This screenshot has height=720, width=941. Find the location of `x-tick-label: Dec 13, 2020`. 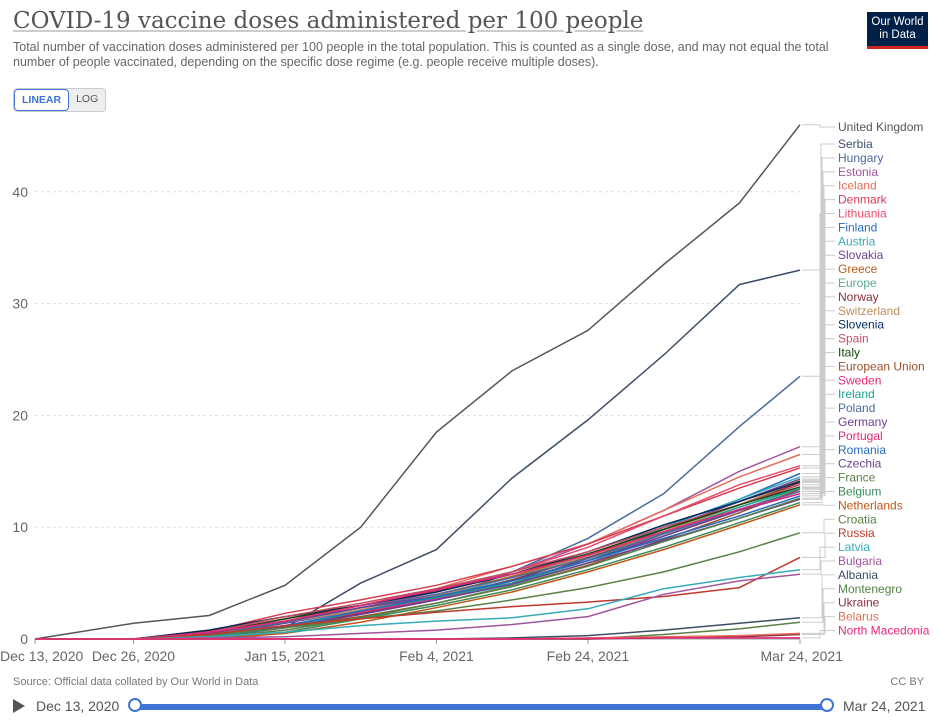

x-tick-label: Dec 13, 2020 is located at coordinates (41, 656).